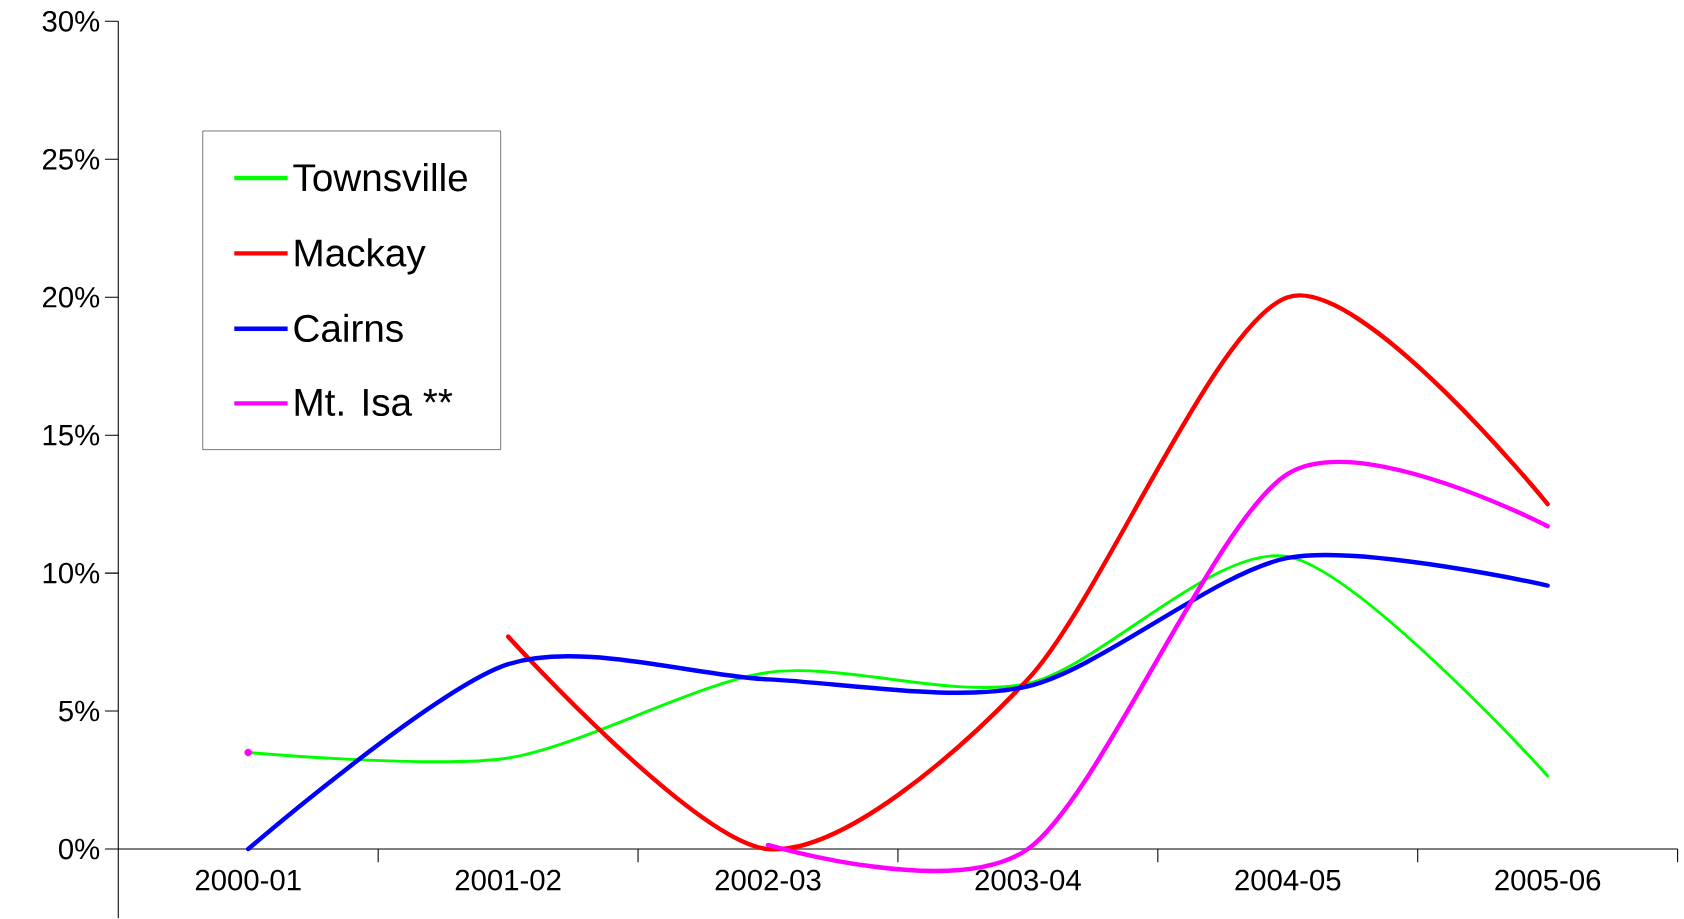 This screenshot has width=1684, height=919. Describe the element at coordinates (79, 711) in the screenshot. I see `y-tick-label: 5%` at that location.